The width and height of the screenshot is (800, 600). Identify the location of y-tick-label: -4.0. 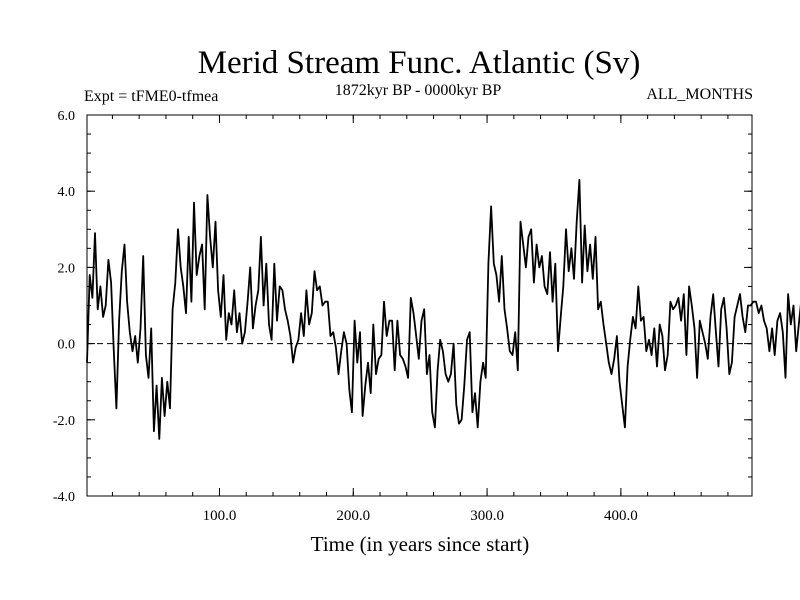
(64, 497).